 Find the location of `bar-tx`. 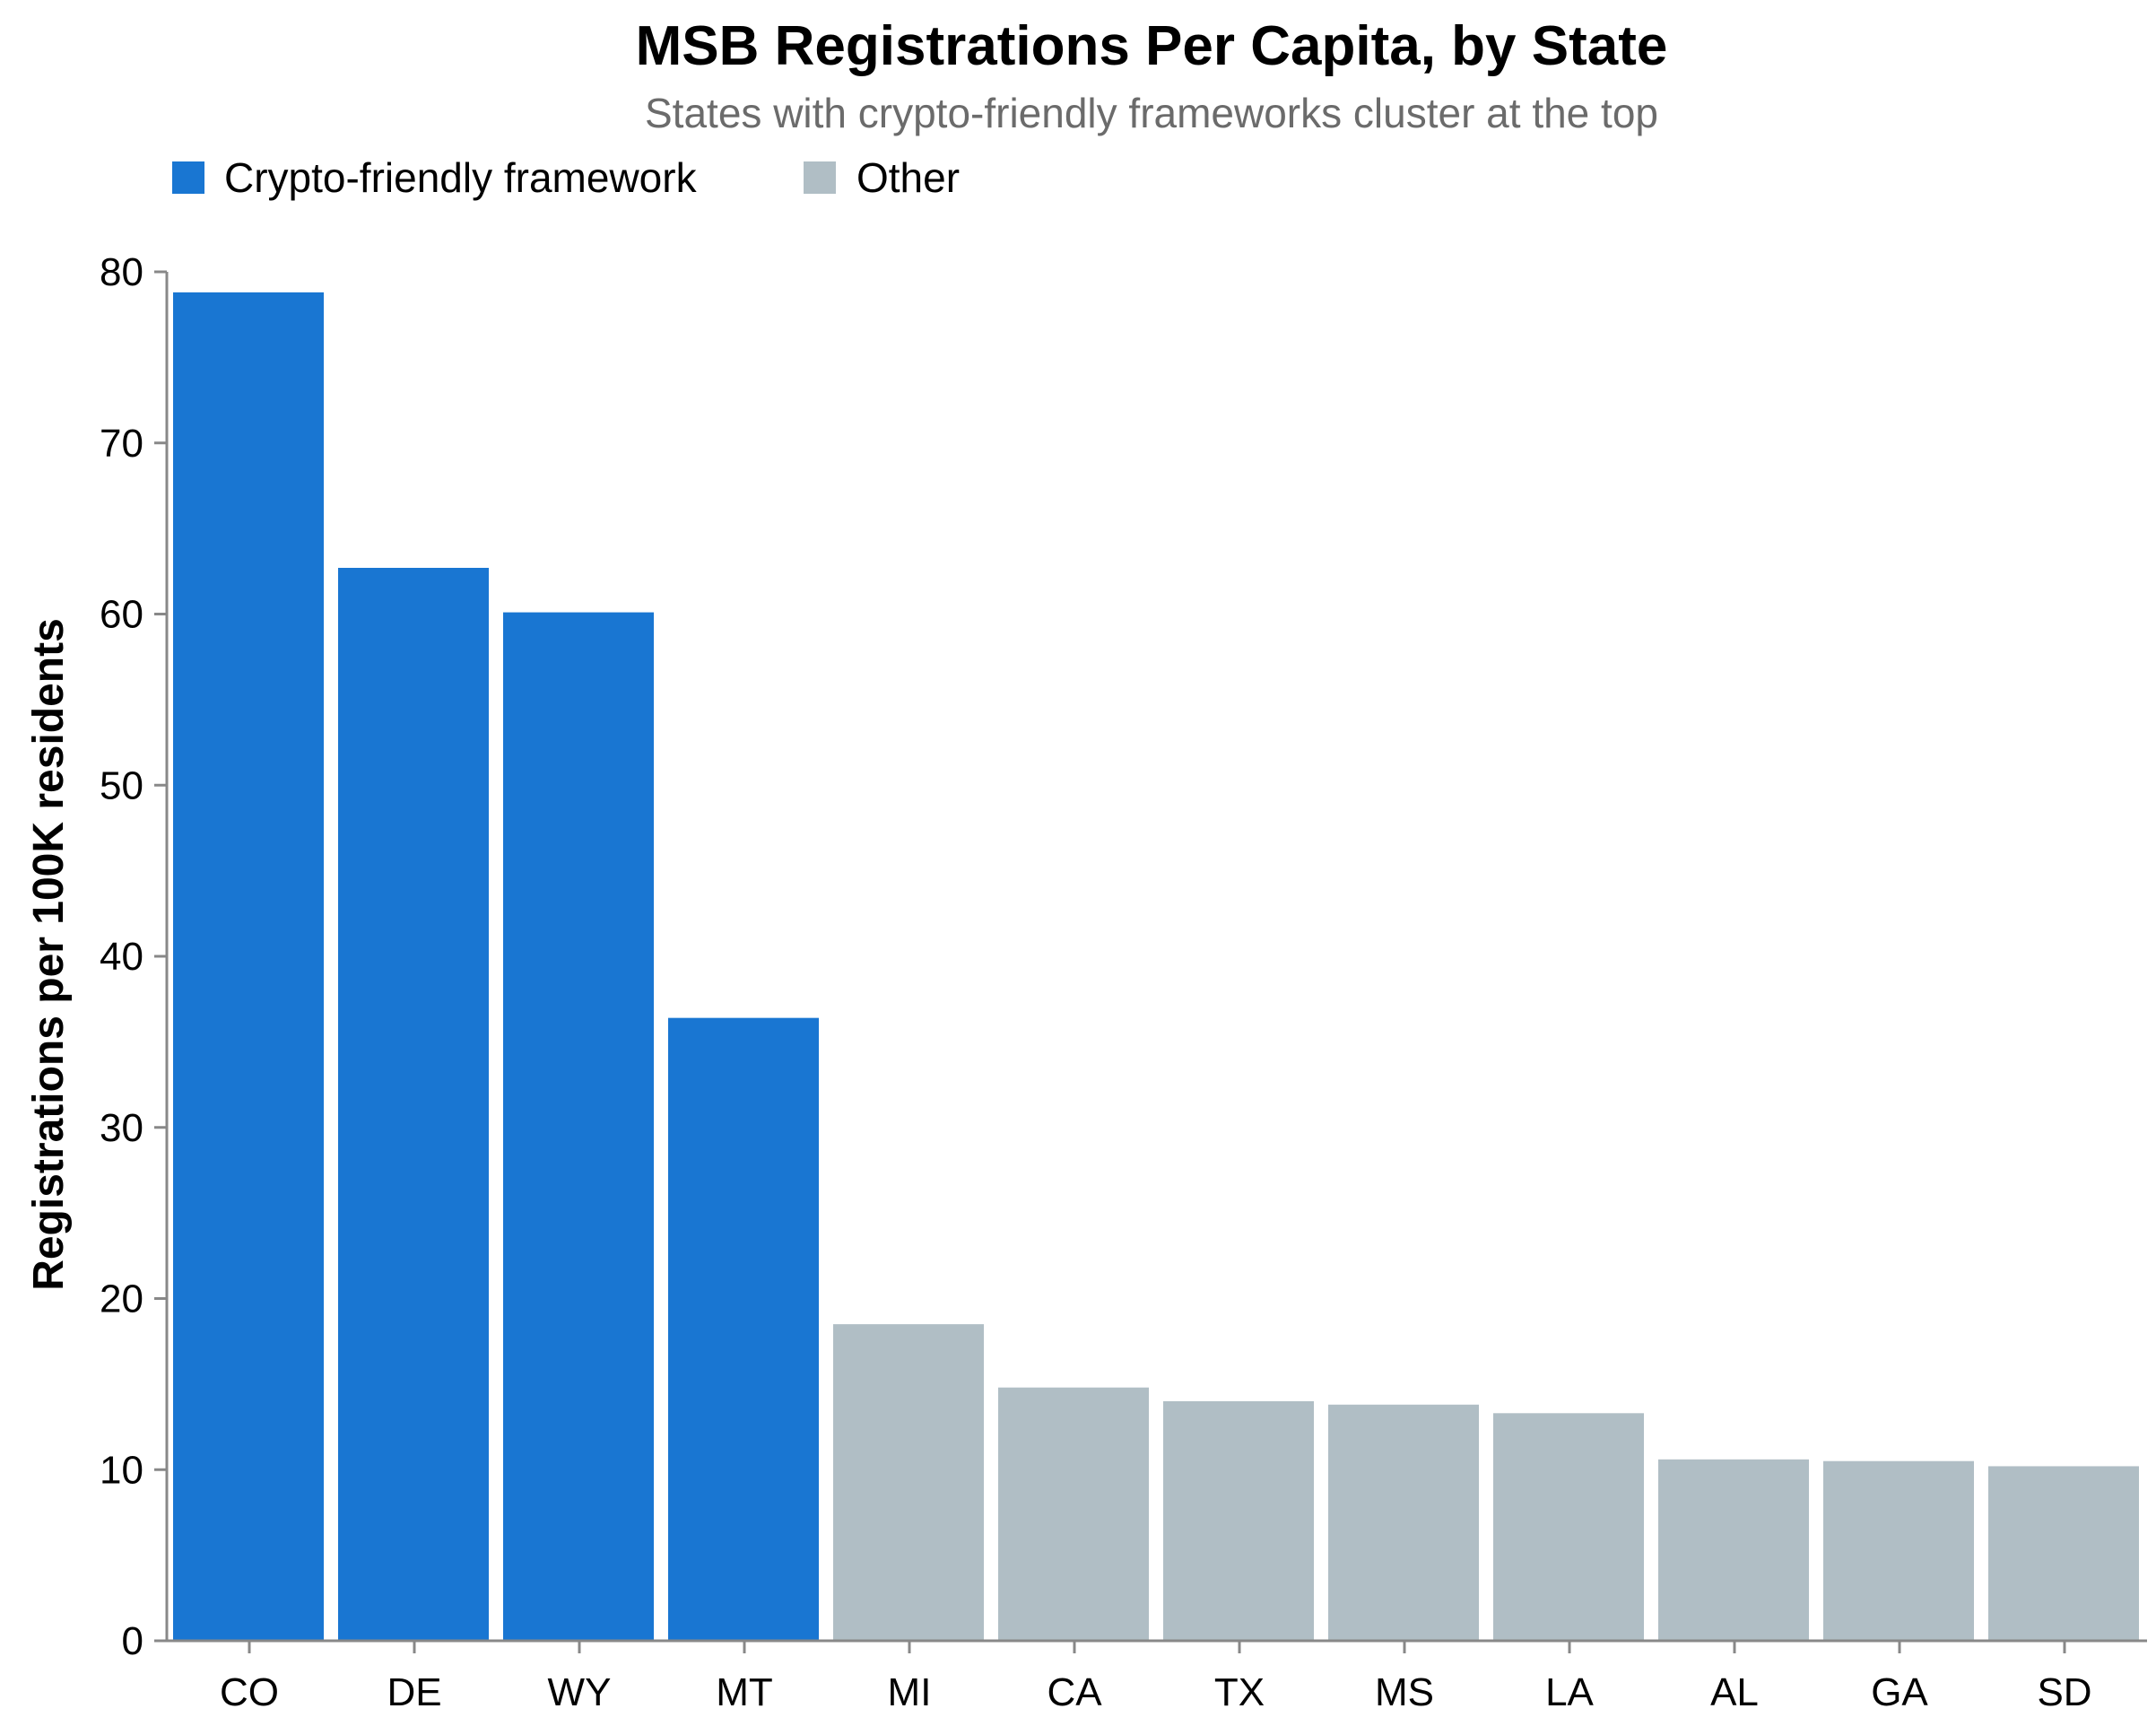

bar-tx is located at coordinates (1238, 1520).